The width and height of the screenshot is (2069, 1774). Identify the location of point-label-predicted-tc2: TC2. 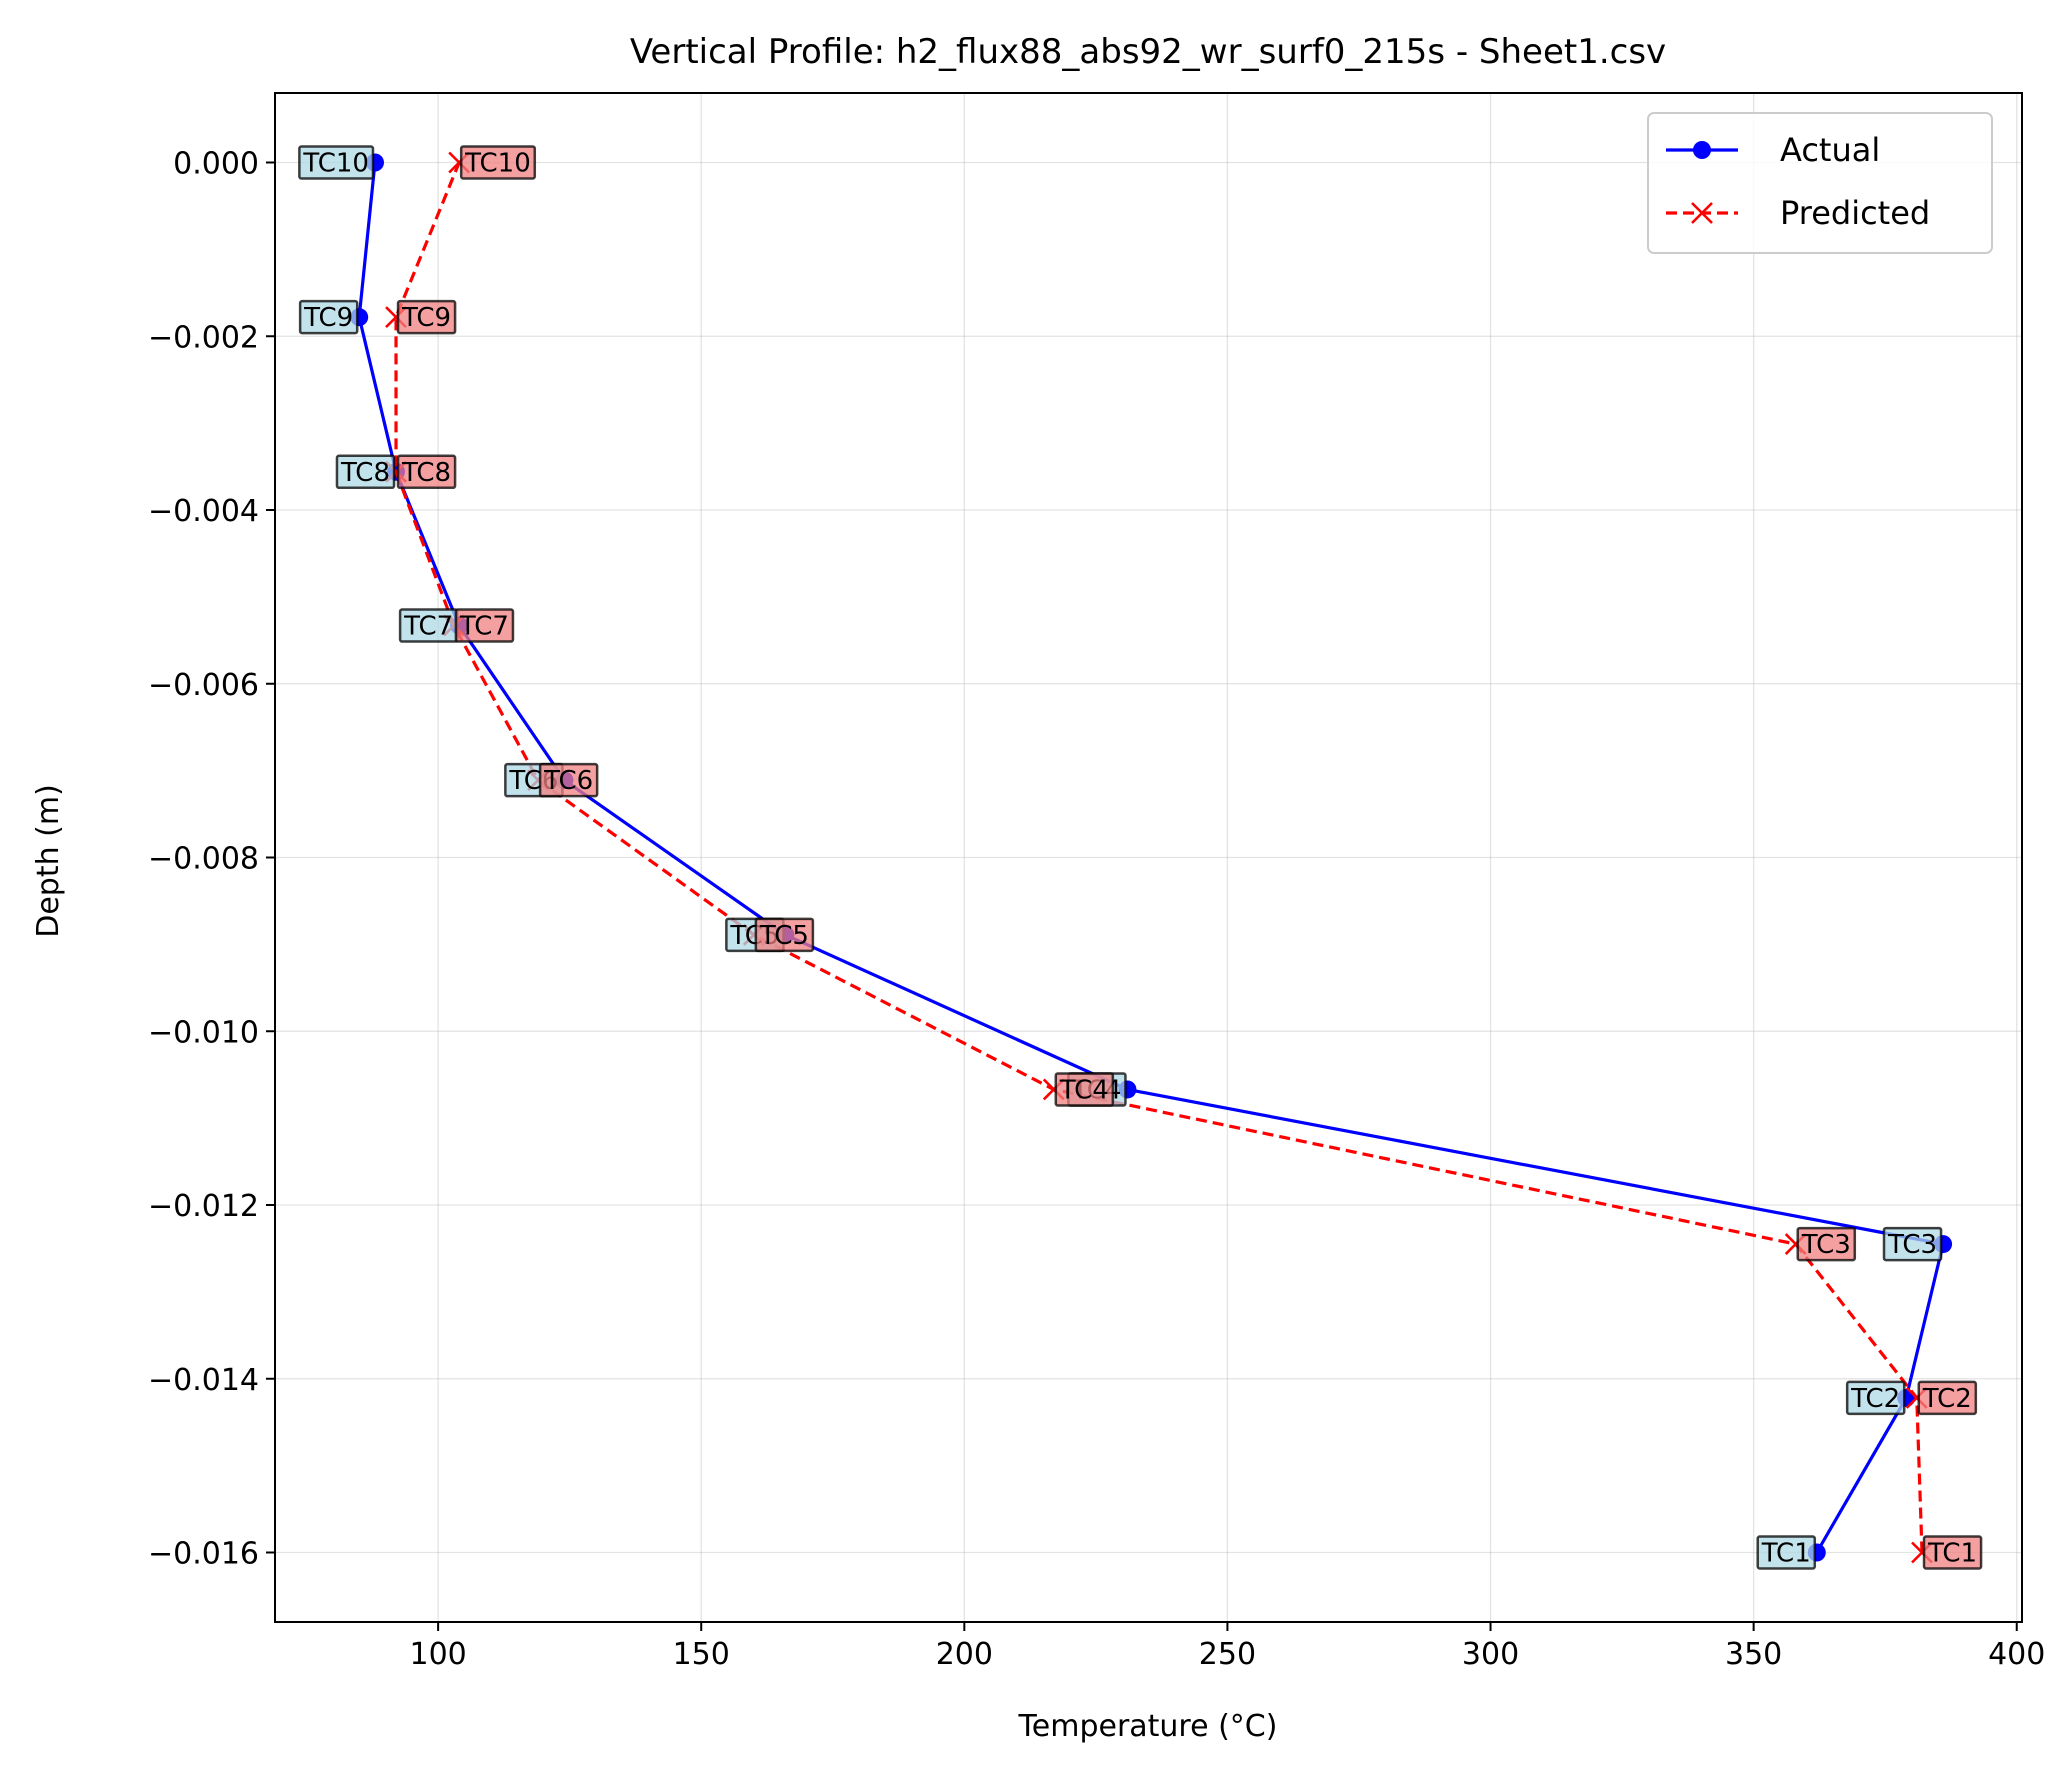
(1947, 1398).